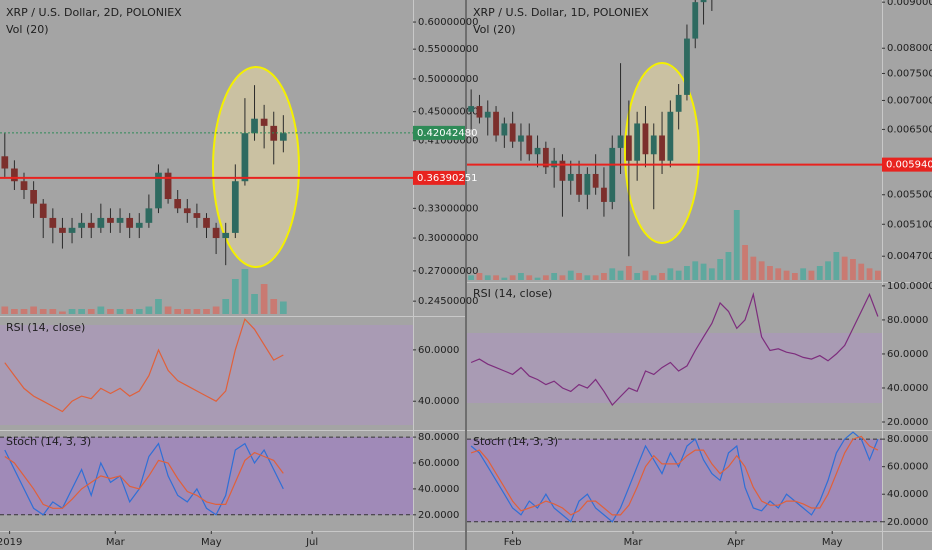  What do you see at coordinates (907, 494) in the screenshot?
I see `y-tick-label: 40.0000` at bounding box center [907, 494].